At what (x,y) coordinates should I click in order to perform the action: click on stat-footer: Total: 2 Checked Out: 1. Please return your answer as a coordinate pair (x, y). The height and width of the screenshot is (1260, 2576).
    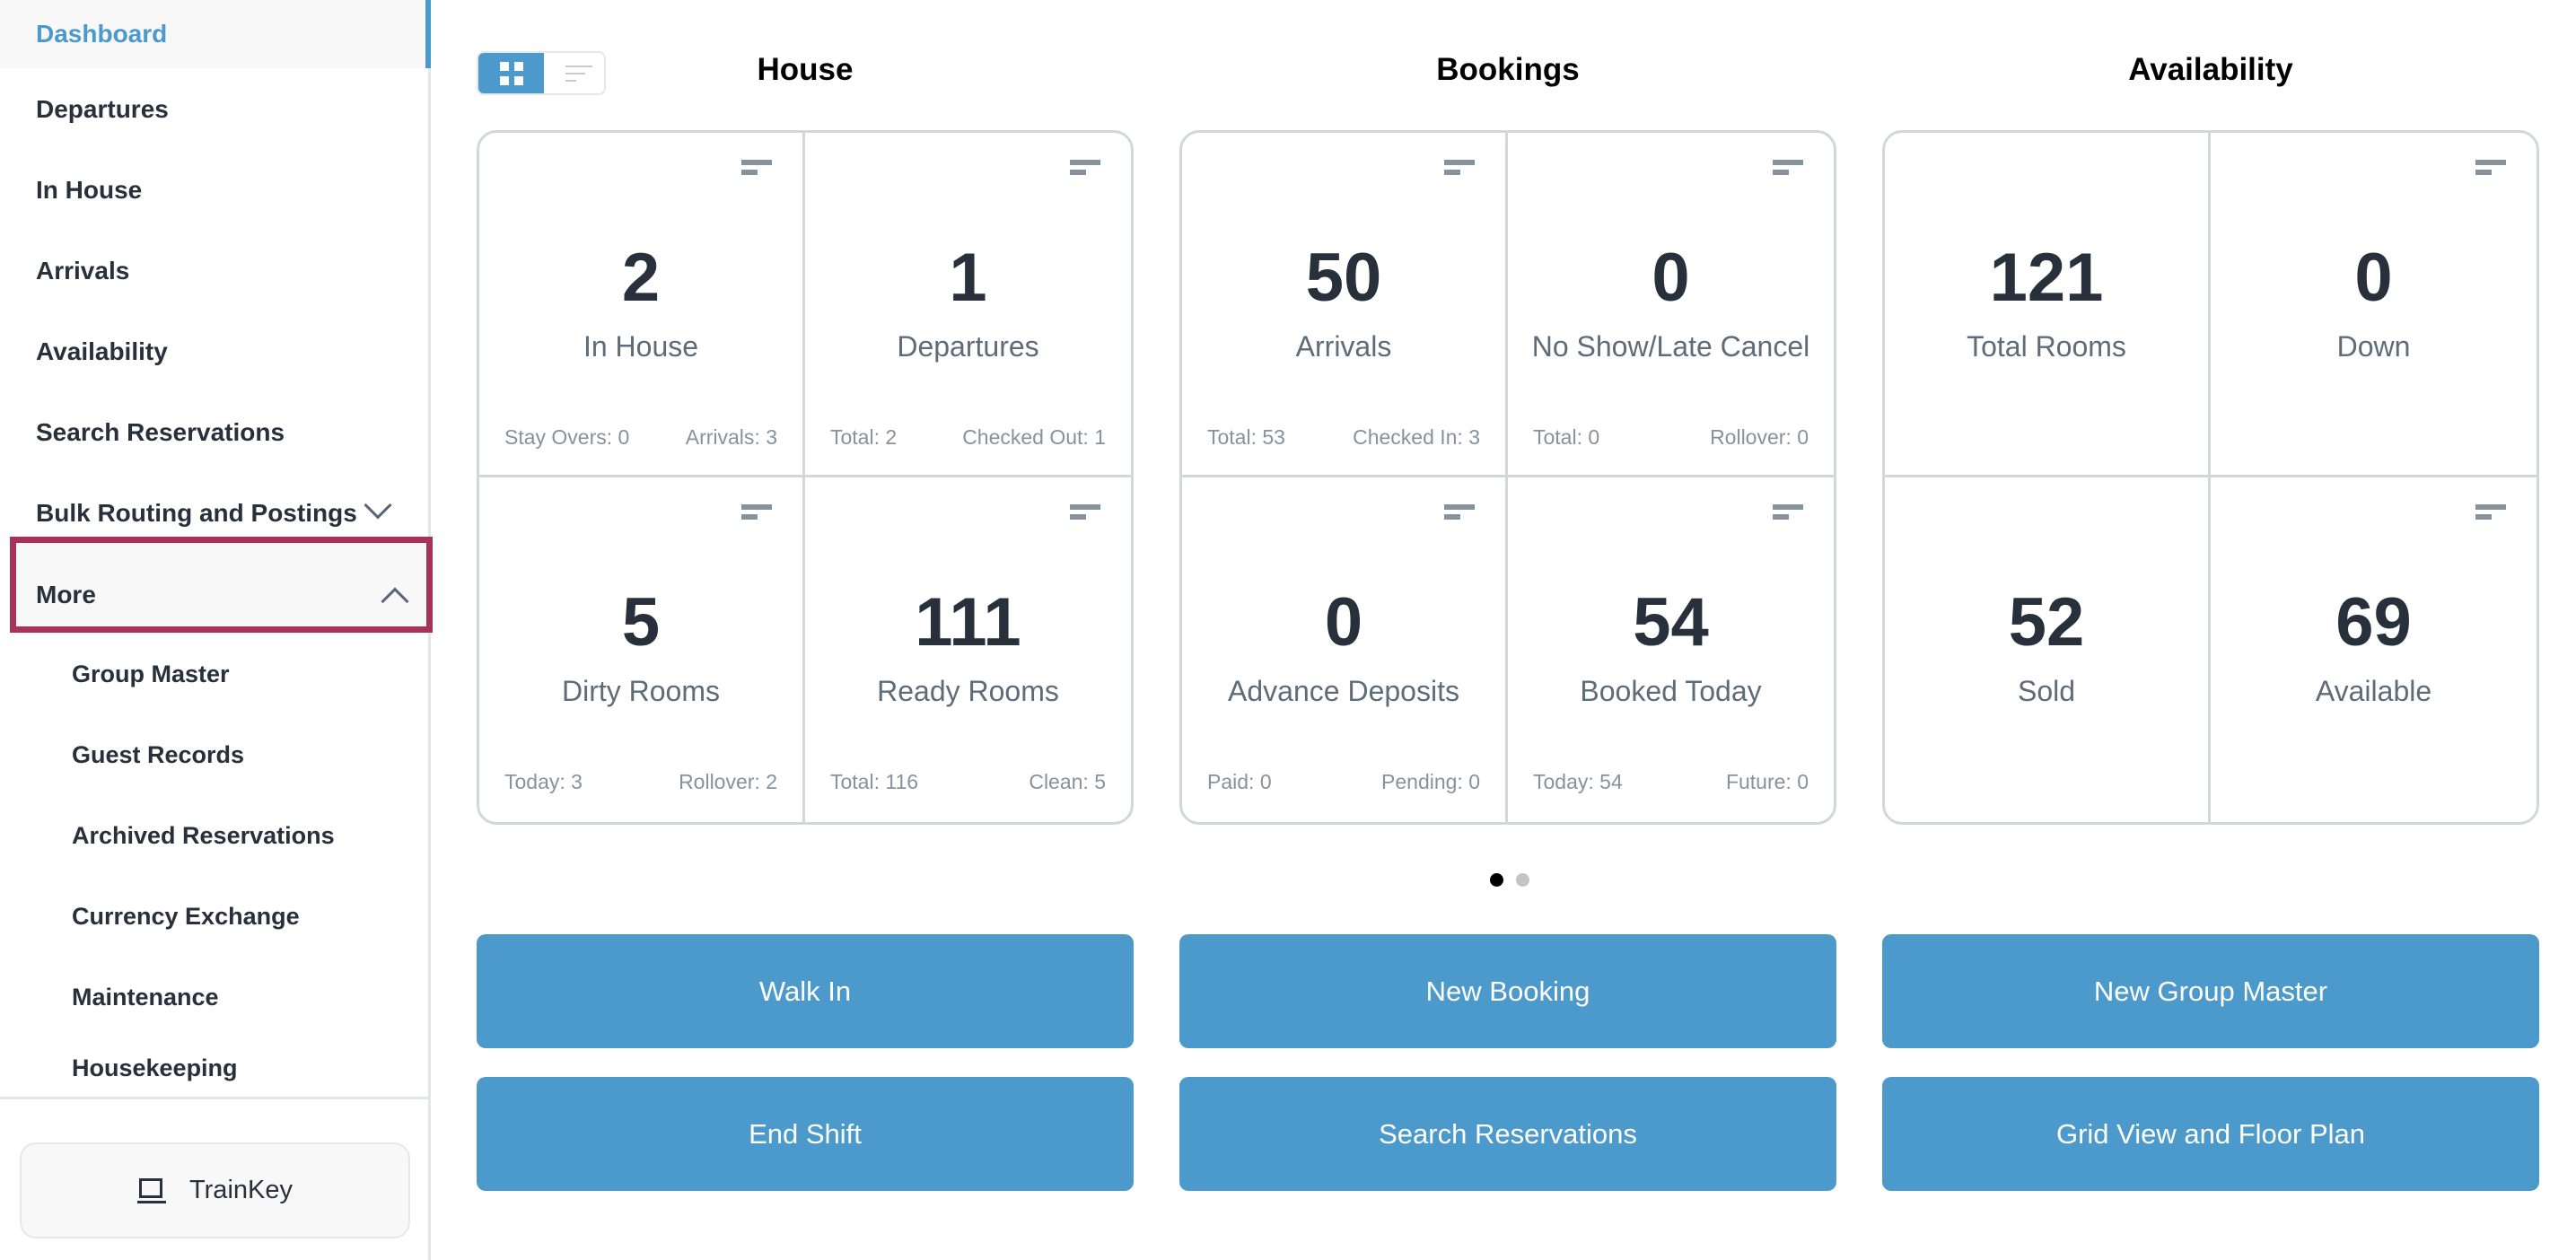
    Looking at the image, I should click on (968, 437).